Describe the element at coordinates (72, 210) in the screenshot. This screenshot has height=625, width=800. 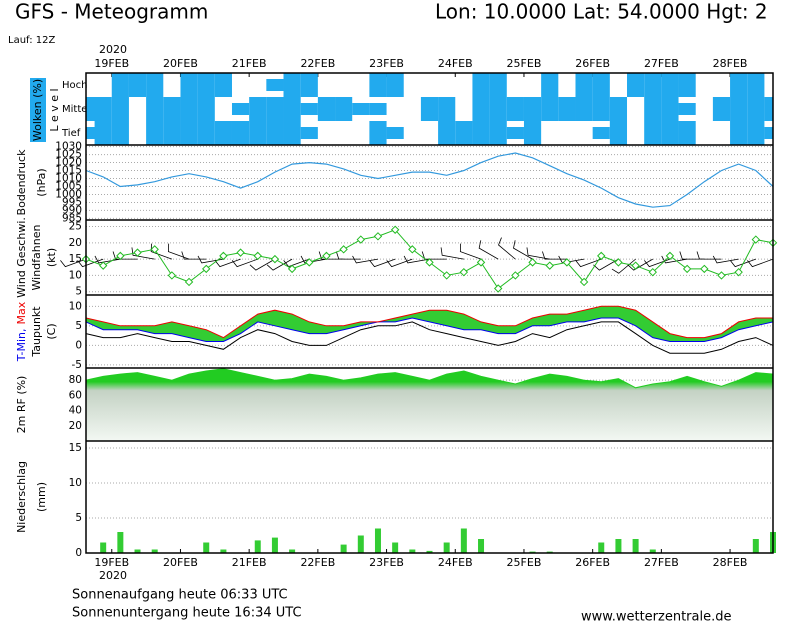
I see `y-tick-label: 990` at that location.